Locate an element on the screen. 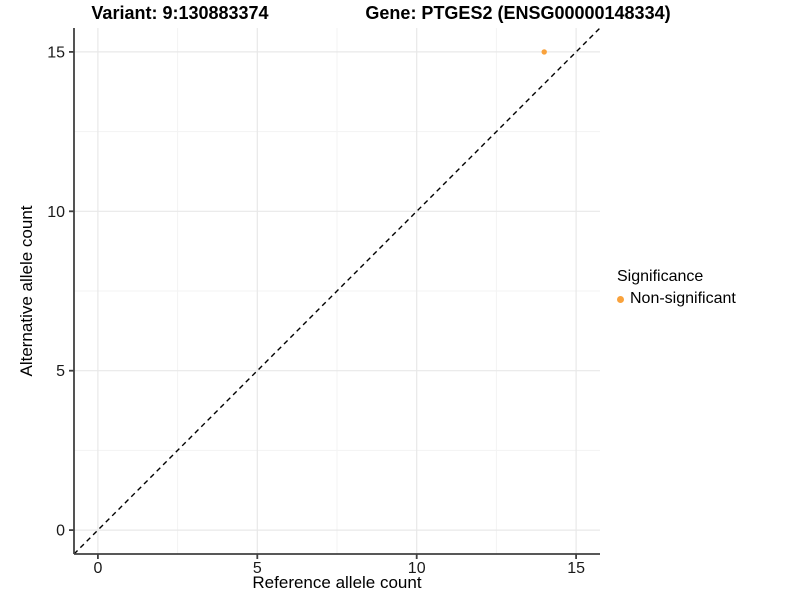 Image resolution: width=800 pixels, height=600 pixels. legend-item-label: Non-significant is located at coordinates (683, 298).